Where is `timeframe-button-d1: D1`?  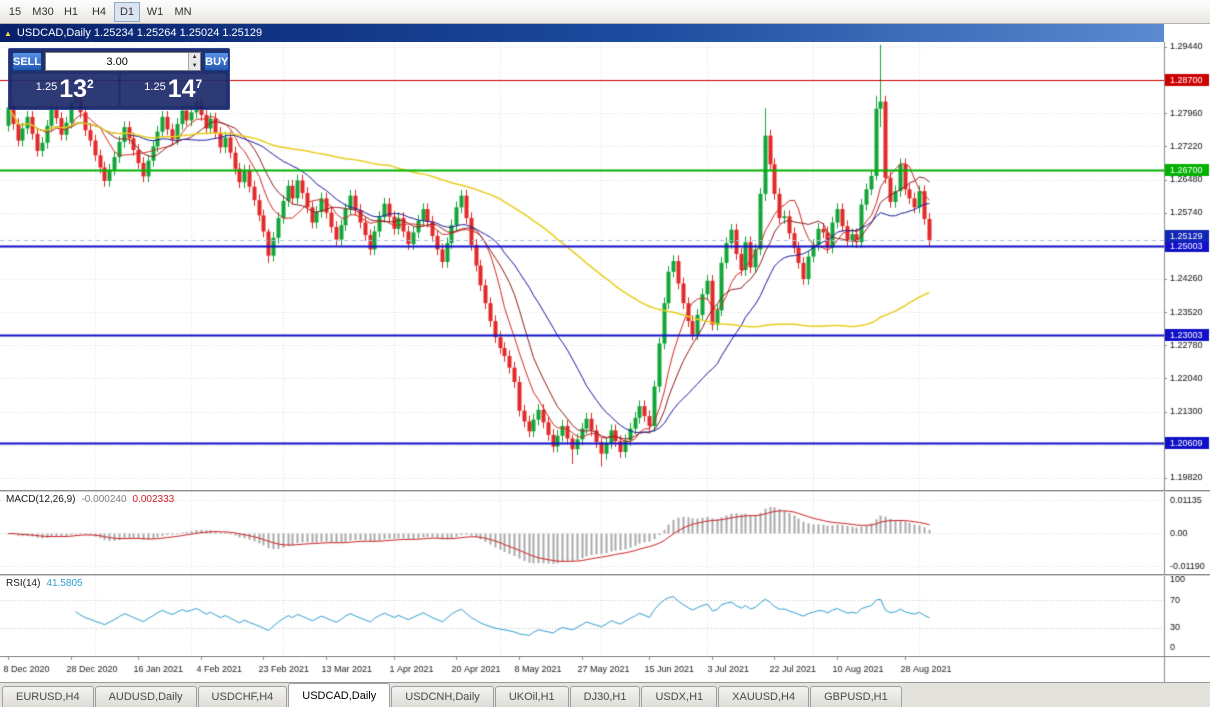 timeframe-button-d1: D1 is located at coordinates (127, 11).